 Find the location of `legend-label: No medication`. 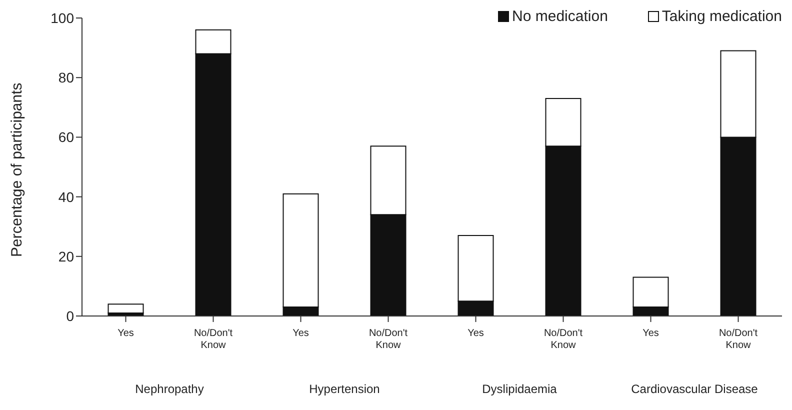

legend-label: No medication is located at coordinates (560, 16).